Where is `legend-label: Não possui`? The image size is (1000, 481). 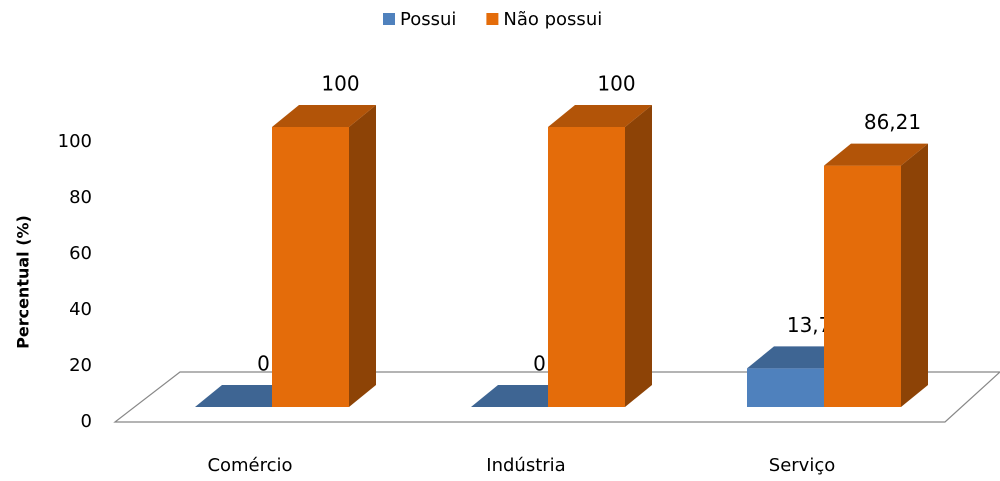
legend-label: Não possui is located at coordinates (552, 19).